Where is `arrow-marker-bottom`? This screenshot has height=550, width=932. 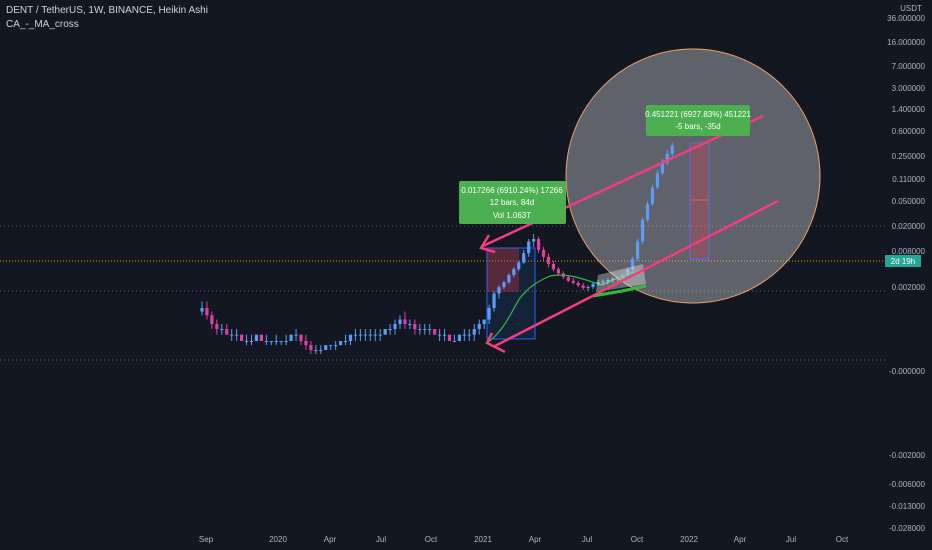
arrow-marker-bottom is located at coordinates (495, 343).